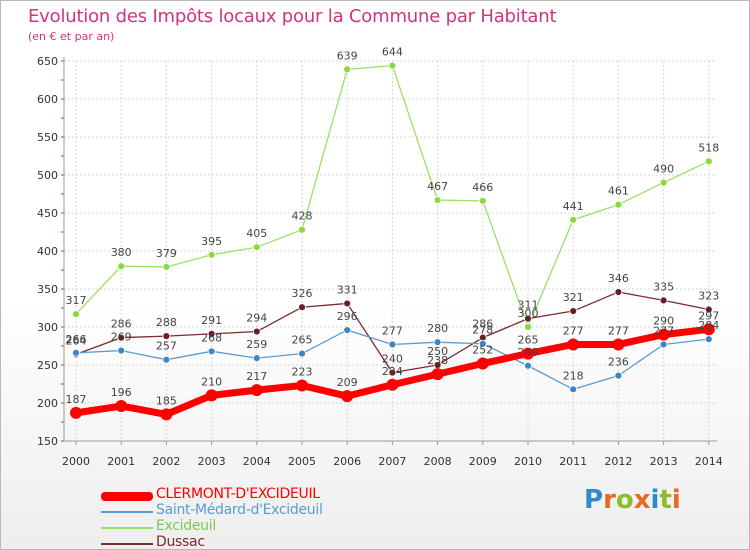 This screenshot has height=550, width=750. What do you see at coordinates (709, 461) in the screenshot?
I see `x-tick-label: 2014` at bounding box center [709, 461].